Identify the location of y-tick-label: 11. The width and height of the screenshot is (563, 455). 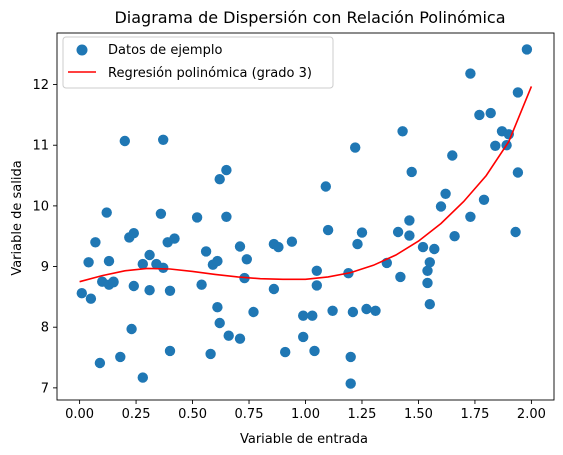
(40, 146).